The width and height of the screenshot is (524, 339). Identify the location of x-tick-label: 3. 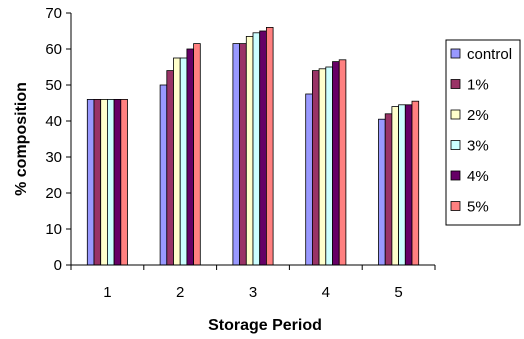
(253, 292).